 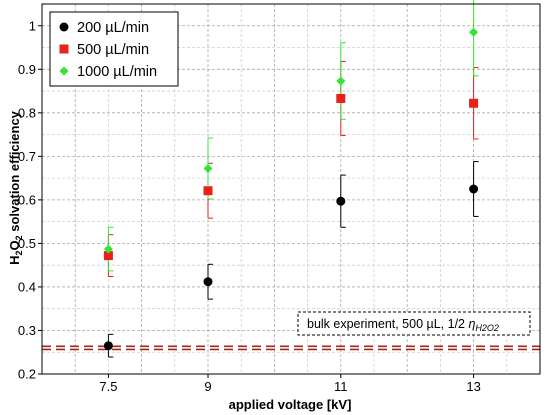 I want to click on legend-label-1000: 1000 µL/min, so click(x=117, y=72).